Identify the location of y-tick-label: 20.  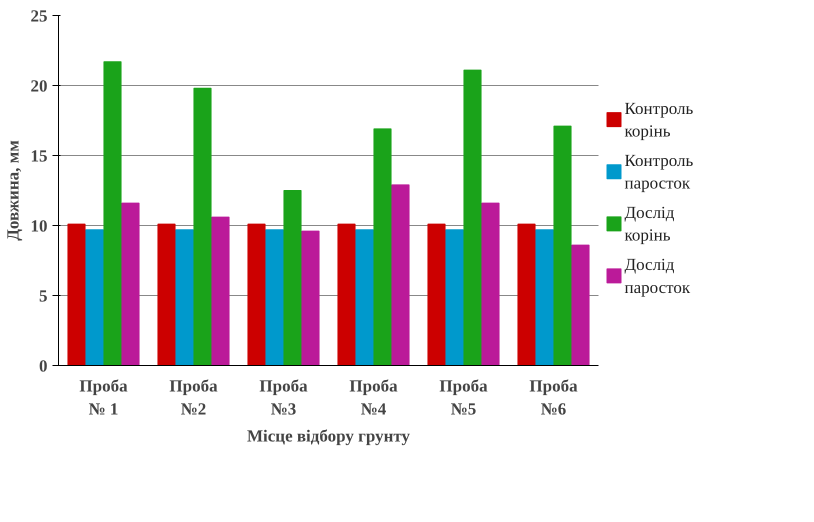
(39, 86).